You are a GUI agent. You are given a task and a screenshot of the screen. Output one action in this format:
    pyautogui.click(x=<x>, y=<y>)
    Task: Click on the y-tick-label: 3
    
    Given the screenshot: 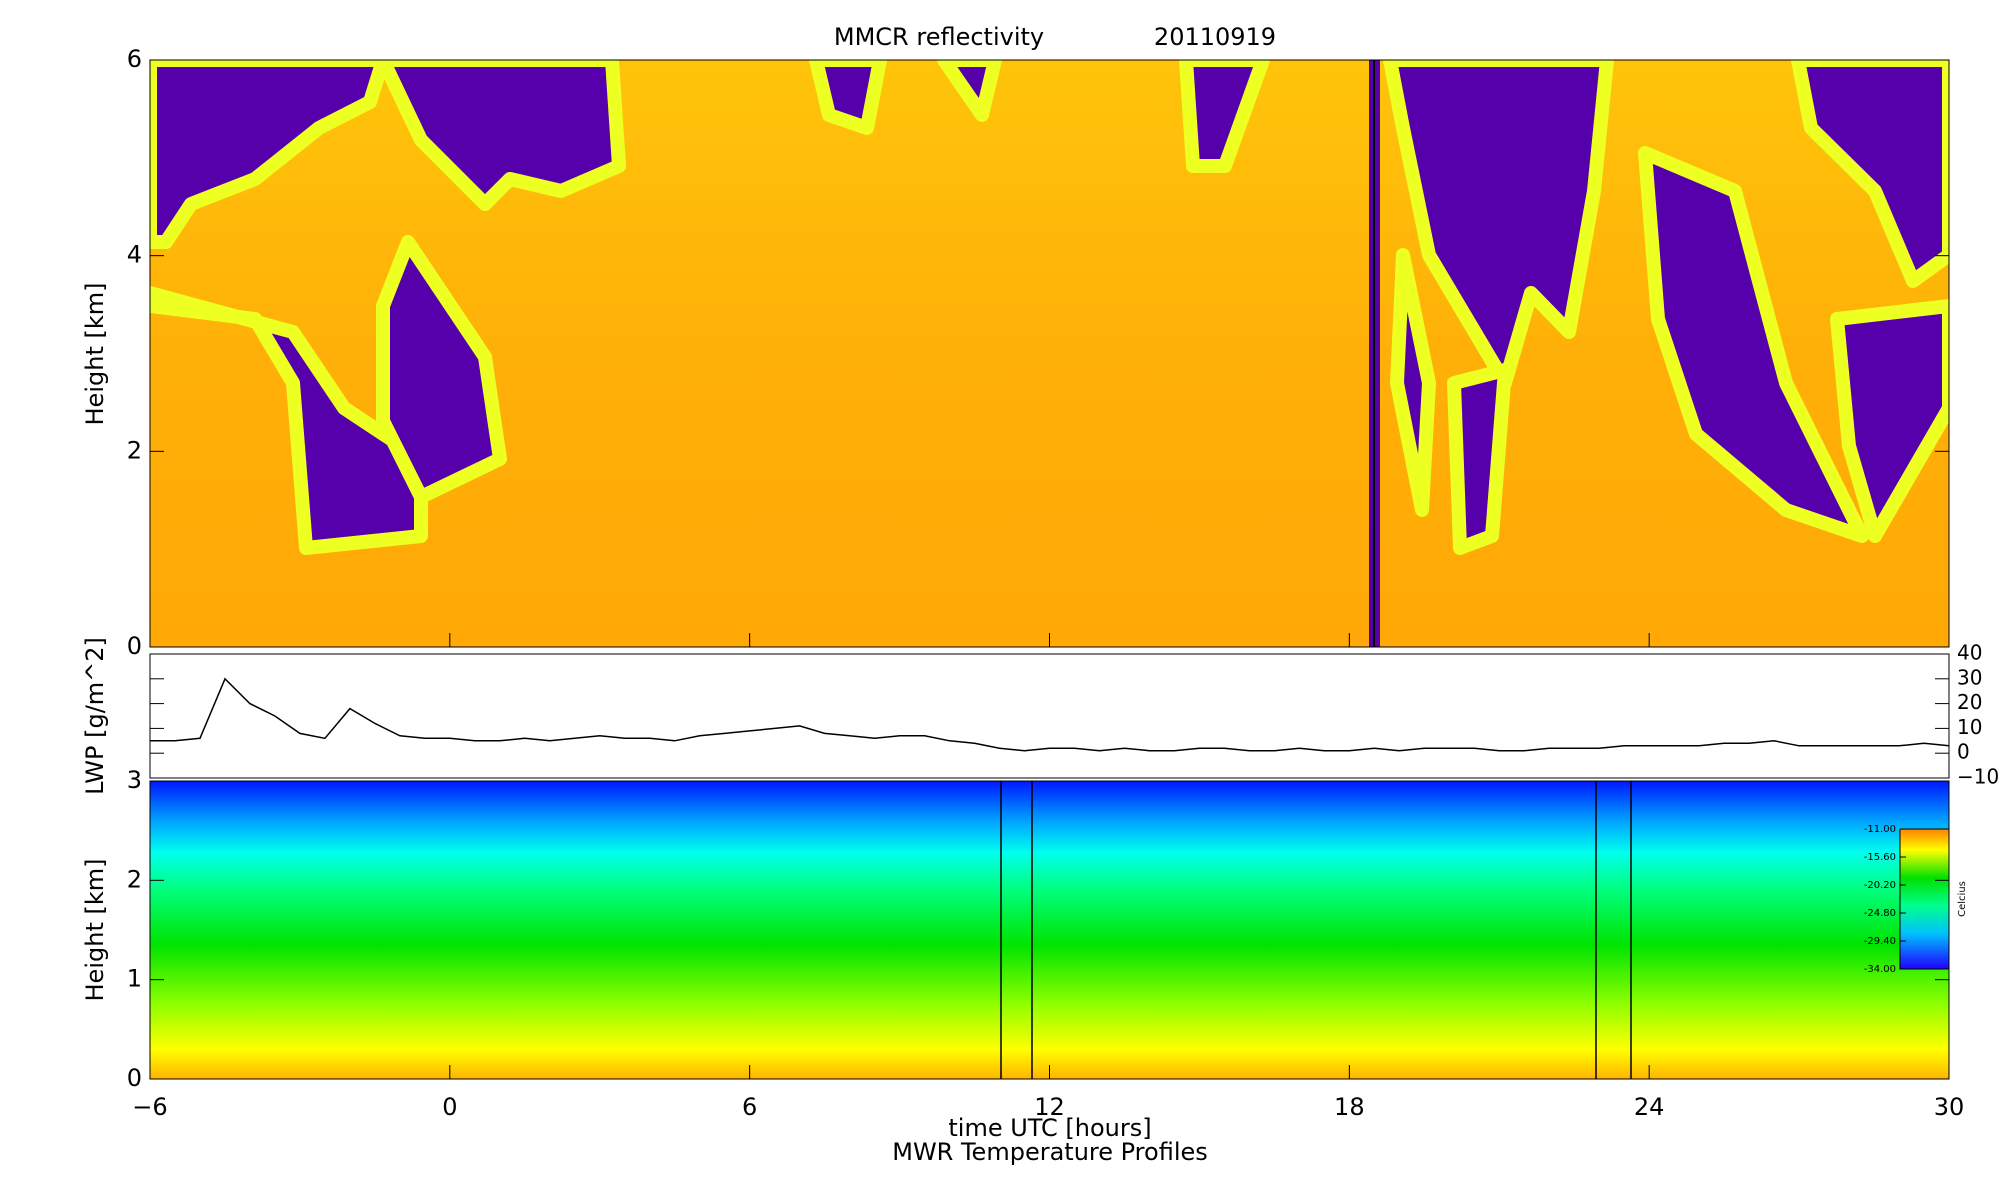 What is the action you would take?
    pyautogui.click(x=134, y=780)
    